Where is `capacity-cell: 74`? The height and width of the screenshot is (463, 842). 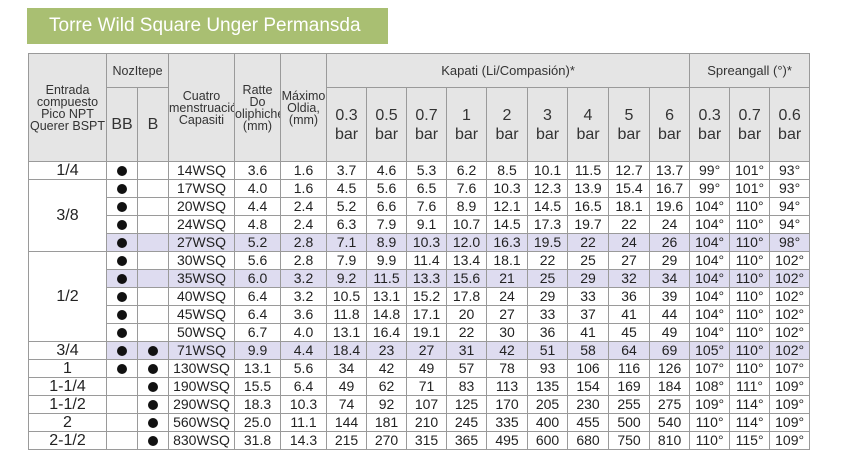 capacity-cell: 74 is located at coordinates (346, 404).